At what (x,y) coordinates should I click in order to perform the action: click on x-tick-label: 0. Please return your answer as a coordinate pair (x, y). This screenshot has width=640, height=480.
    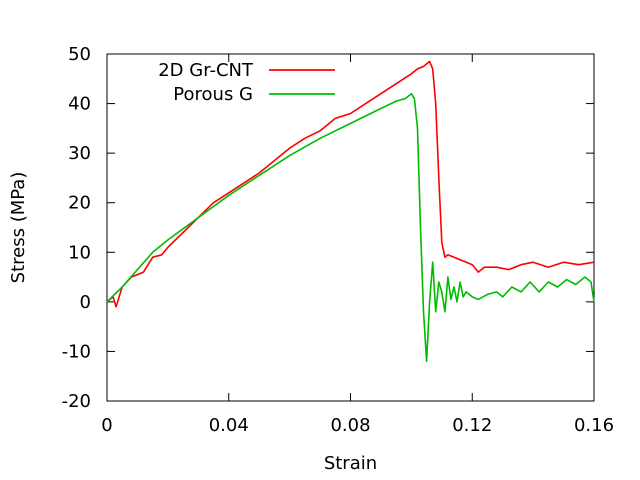
    Looking at the image, I should click on (106, 425).